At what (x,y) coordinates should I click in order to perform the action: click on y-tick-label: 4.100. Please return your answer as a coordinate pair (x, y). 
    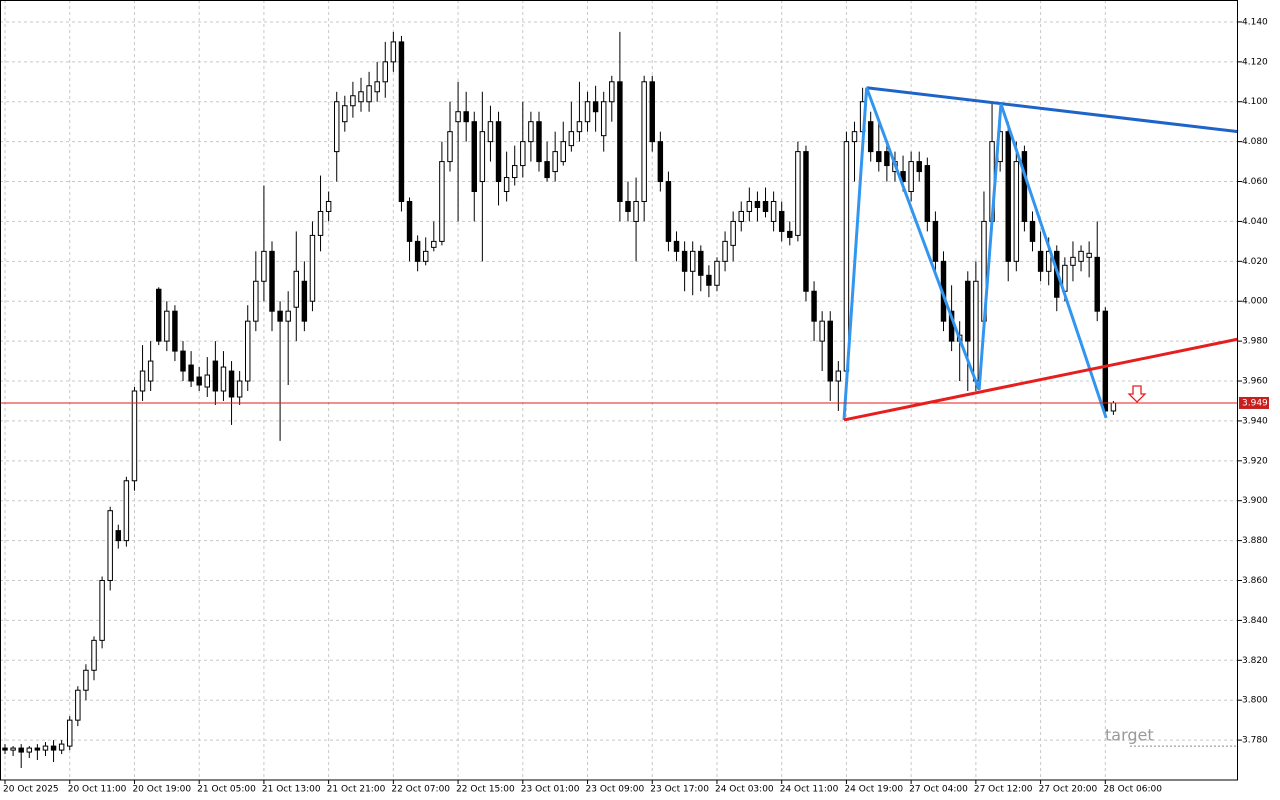
    Looking at the image, I should click on (1255, 102).